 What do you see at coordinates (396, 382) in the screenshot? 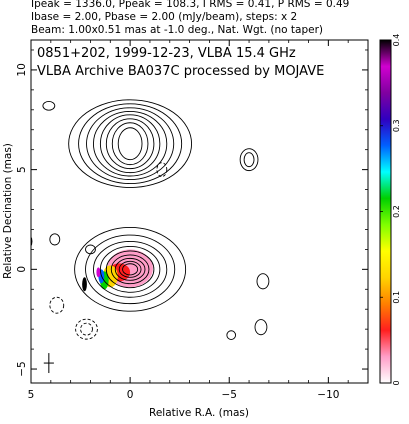
I see `colorbar-tick-label-0: 0` at bounding box center [396, 382].